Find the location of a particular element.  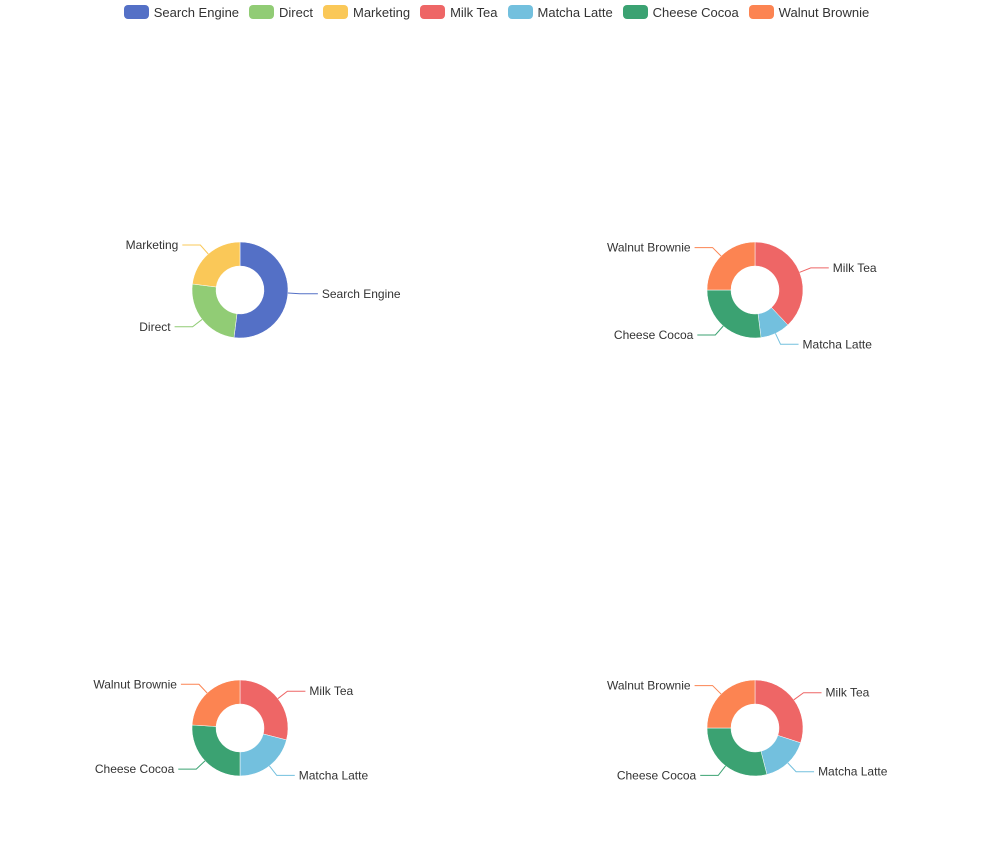

legend-label: Matcha Latte is located at coordinates (575, 12).